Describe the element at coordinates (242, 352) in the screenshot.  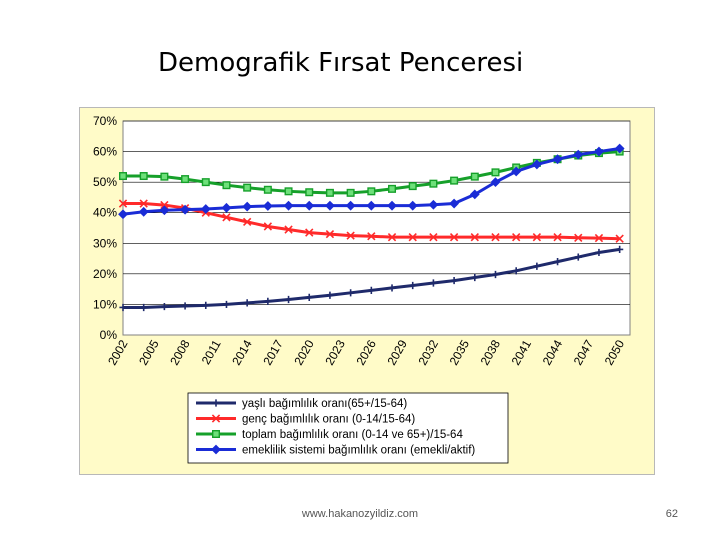
I see `x-tick-label: 2014` at that location.